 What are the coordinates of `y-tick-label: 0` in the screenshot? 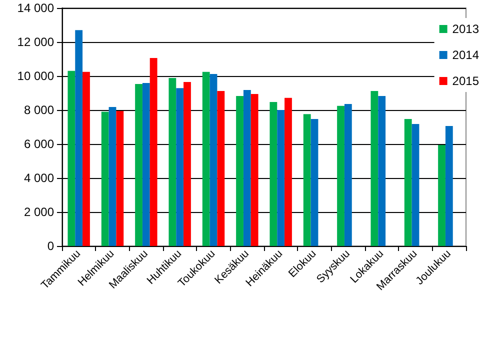 It's located at (50, 246).